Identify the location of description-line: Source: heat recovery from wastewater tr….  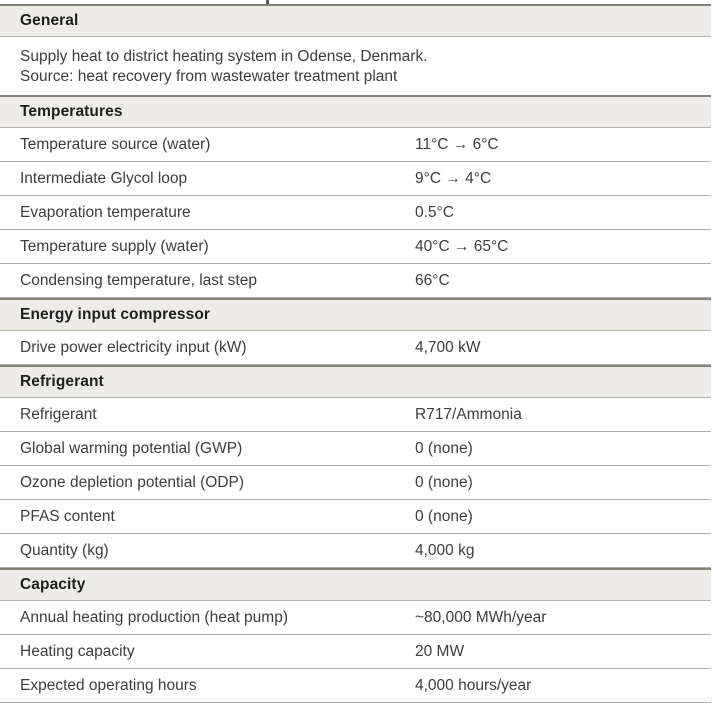
(209, 76).